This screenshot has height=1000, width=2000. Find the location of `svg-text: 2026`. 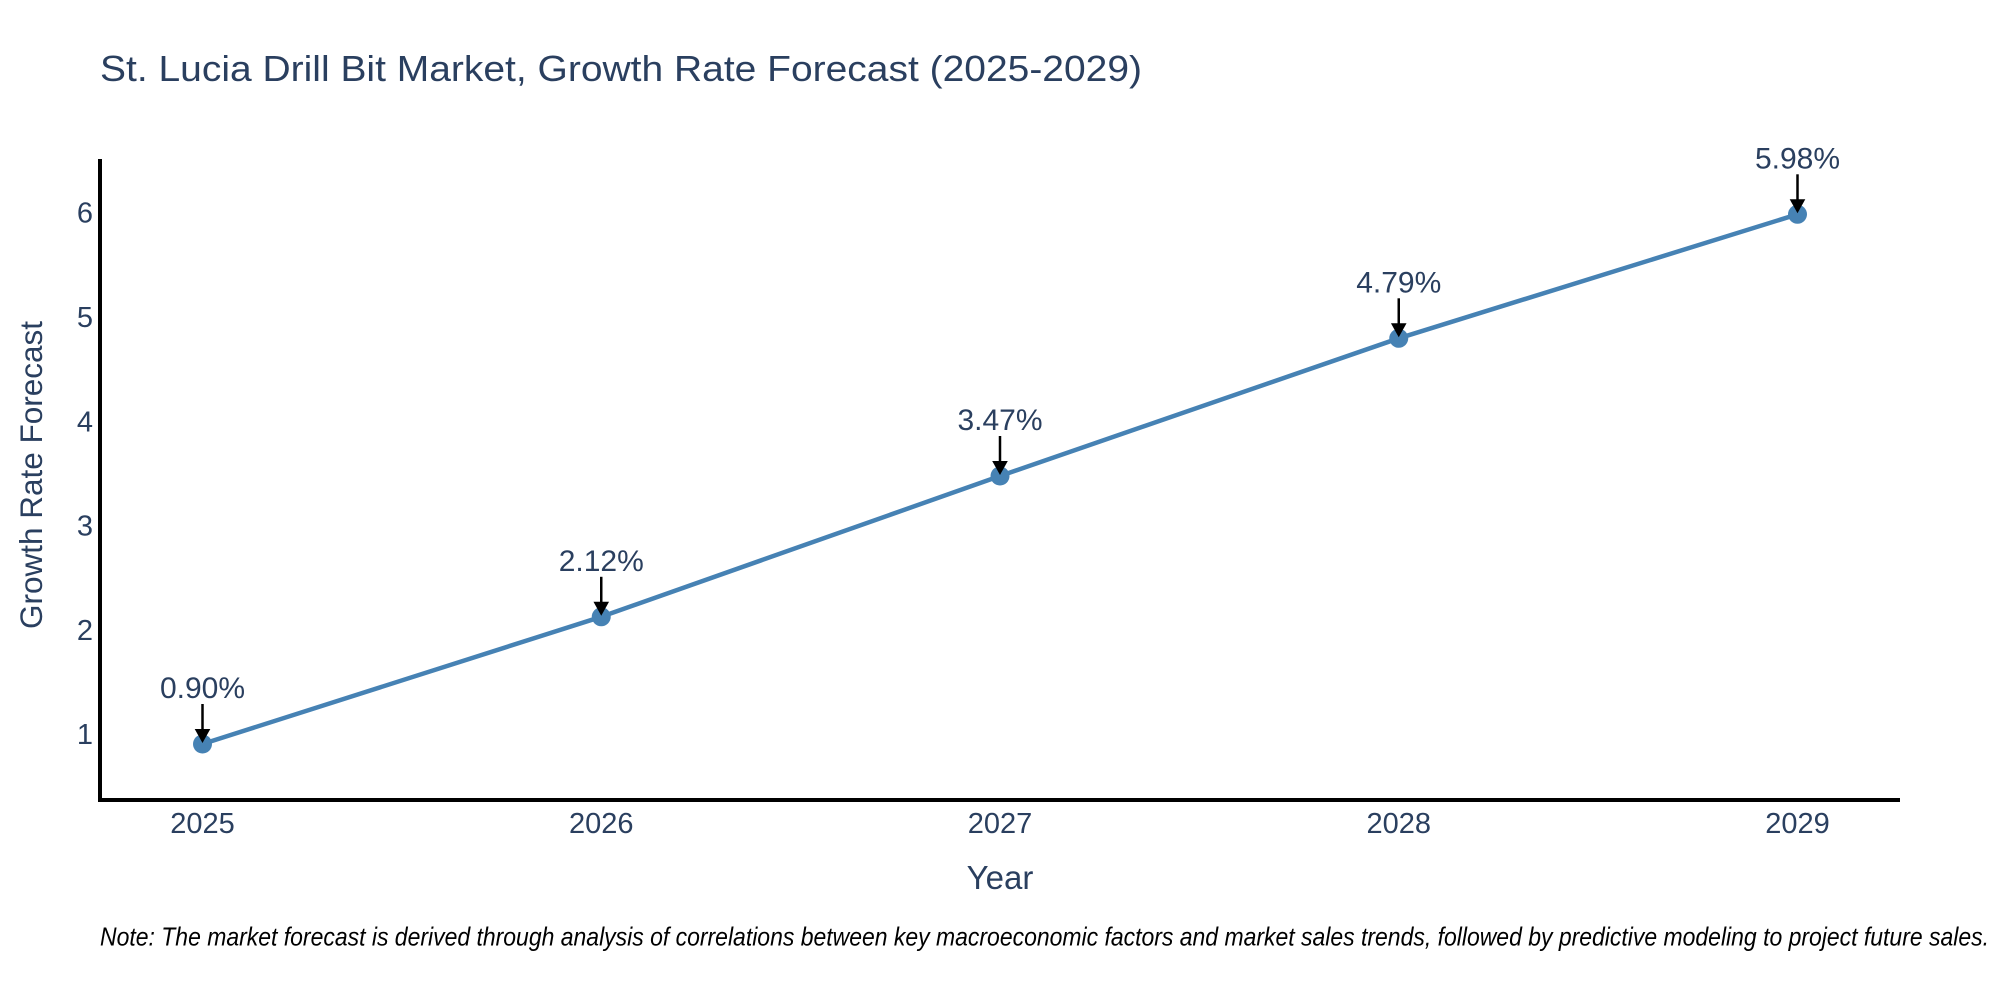

svg-text: 2026 is located at coordinates (601, 824).